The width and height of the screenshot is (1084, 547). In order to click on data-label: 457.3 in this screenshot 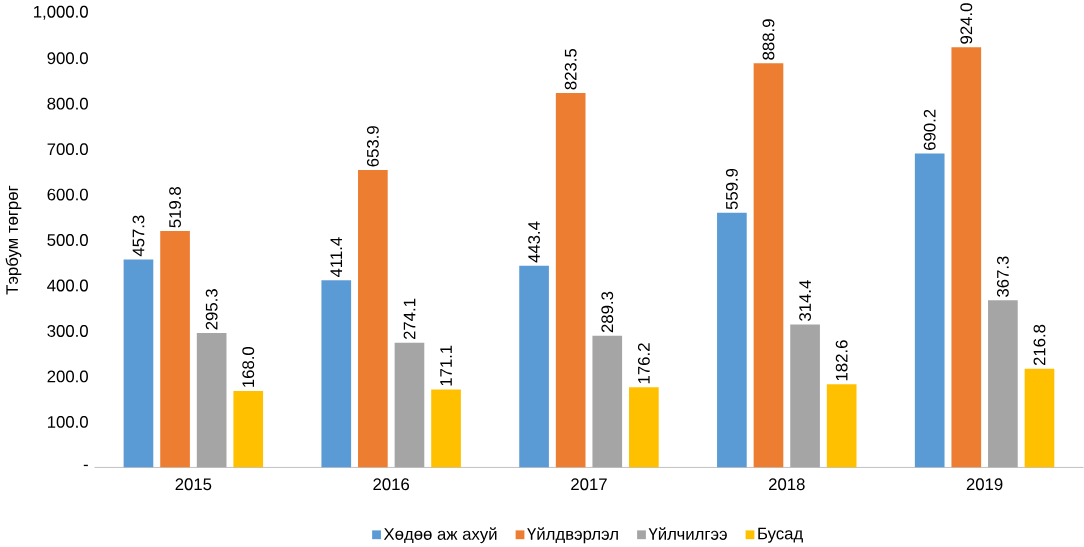, I will do `click(138, 236)`.